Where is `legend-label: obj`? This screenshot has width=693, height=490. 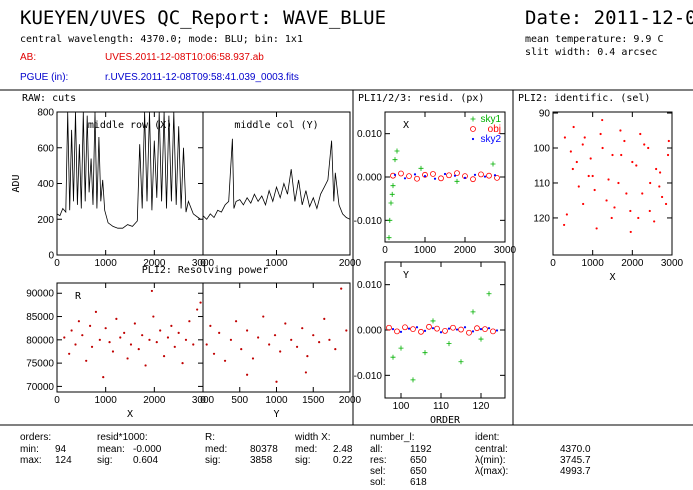
legend-label: obj is located at coordinates (494, 129).